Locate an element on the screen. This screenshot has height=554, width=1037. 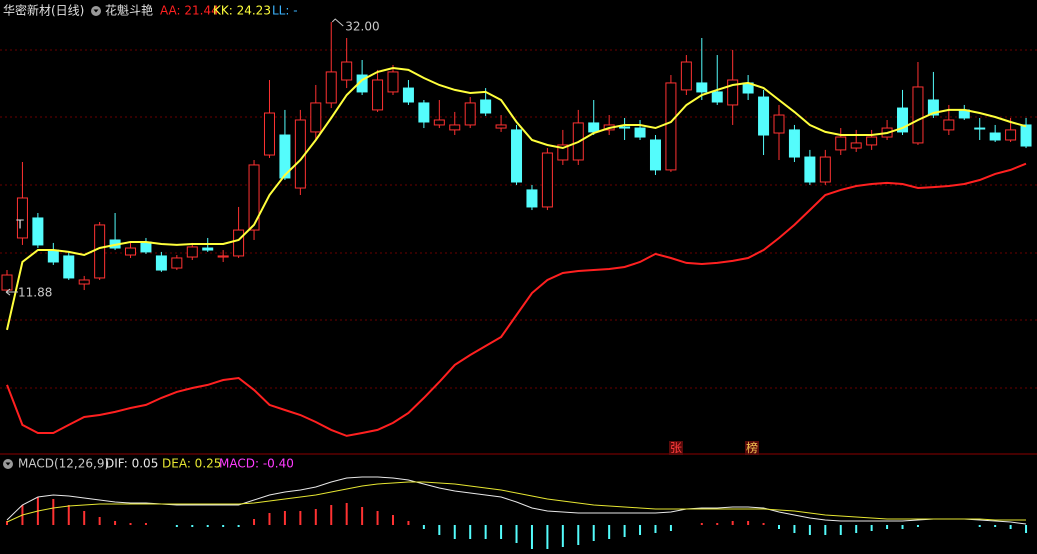
tag-label: 榜 is located at coordinates (752, 447).